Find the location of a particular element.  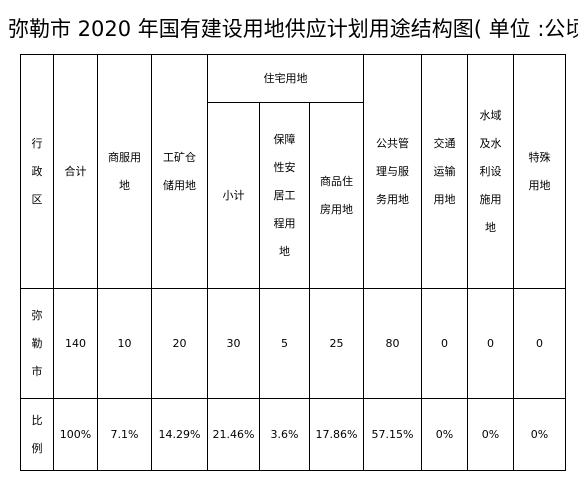

cell-water: 0% is located at coordinates (490, 434).